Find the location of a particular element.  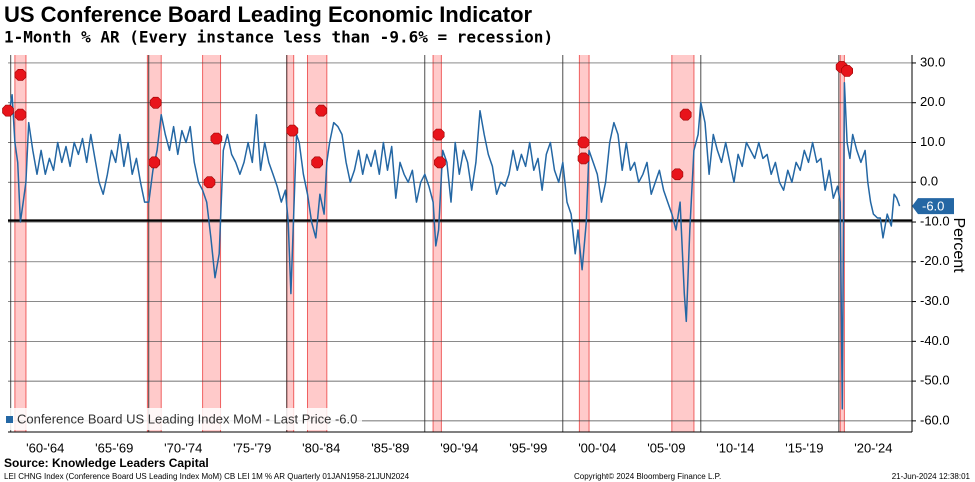

x-tick-label: '65-'69 is located at coordinates (114, 447).